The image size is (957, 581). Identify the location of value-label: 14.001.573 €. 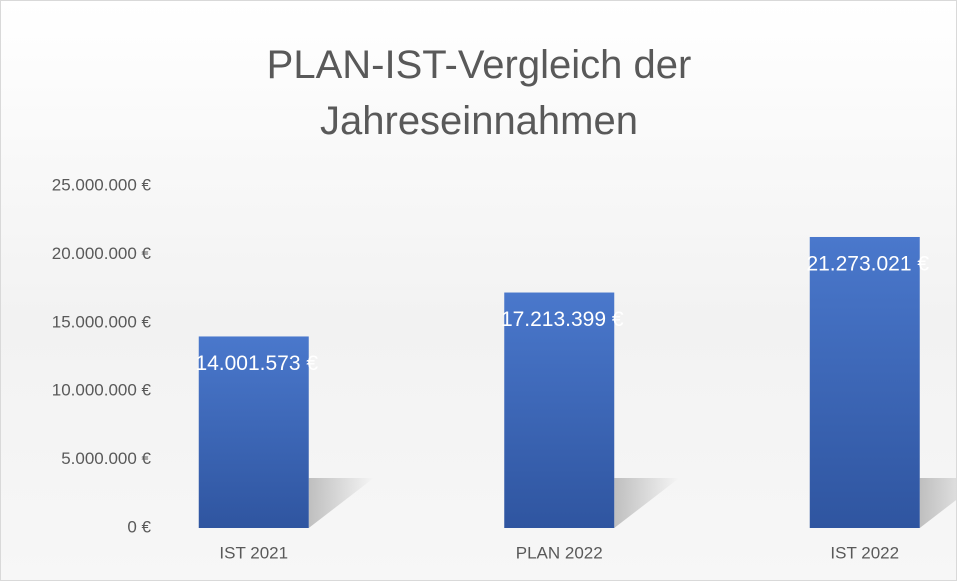
(256, 363).